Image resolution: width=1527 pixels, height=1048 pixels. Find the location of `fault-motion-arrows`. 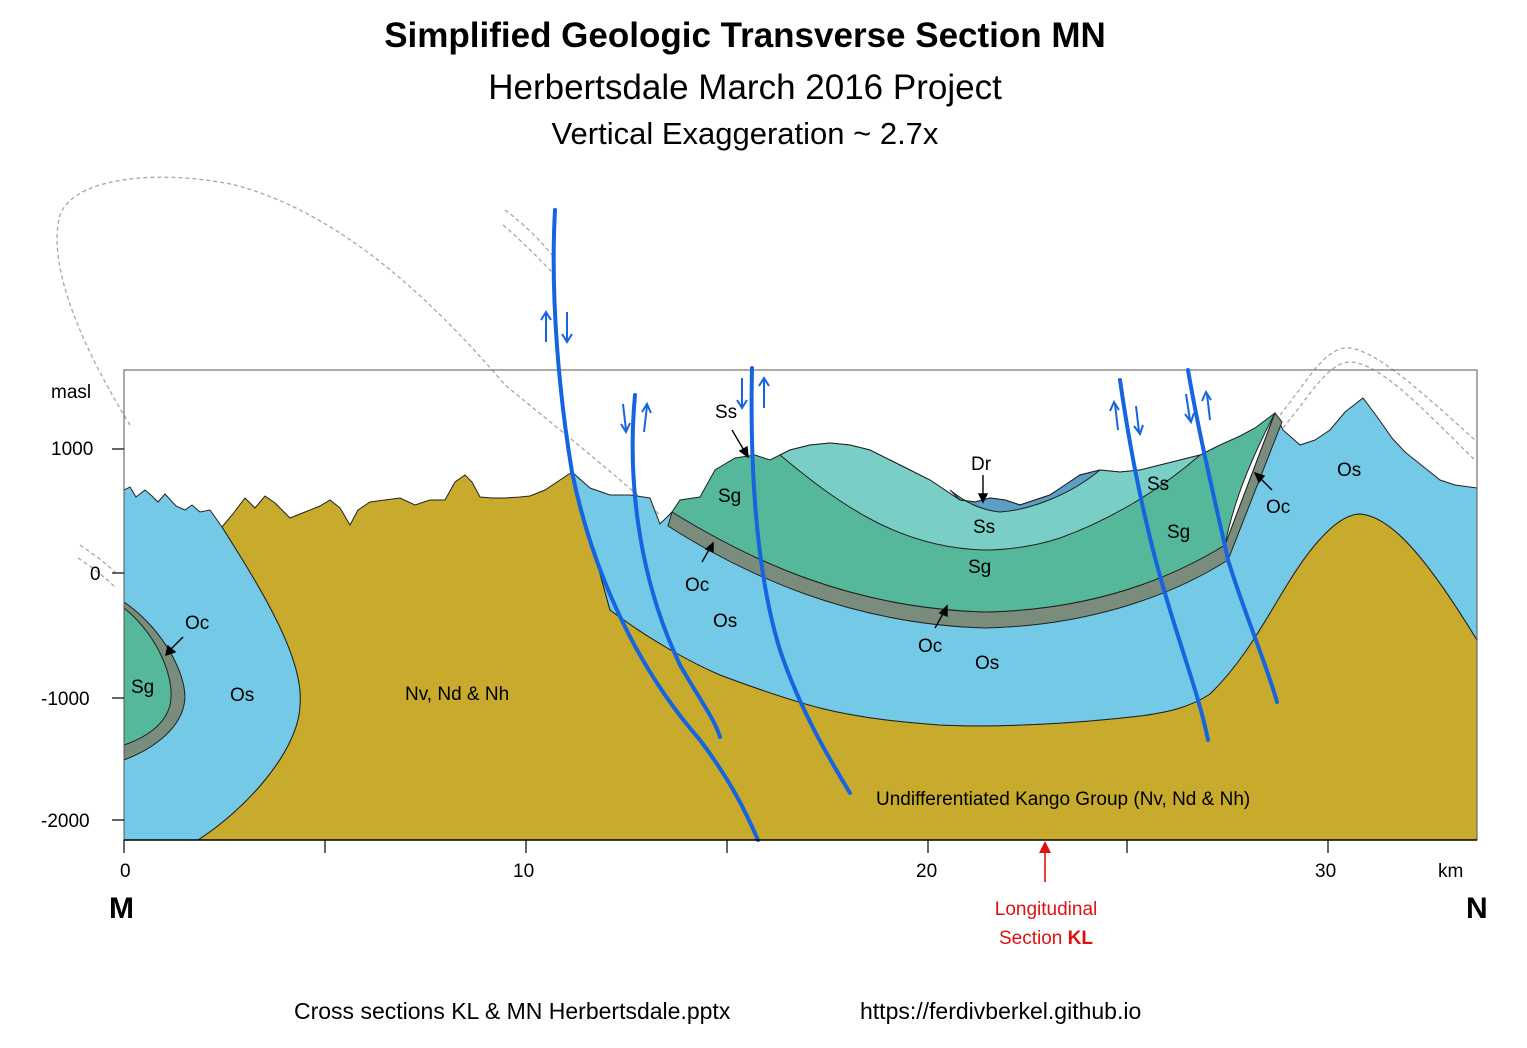

fault-motion-arrows is located at coordinates (876, 373).